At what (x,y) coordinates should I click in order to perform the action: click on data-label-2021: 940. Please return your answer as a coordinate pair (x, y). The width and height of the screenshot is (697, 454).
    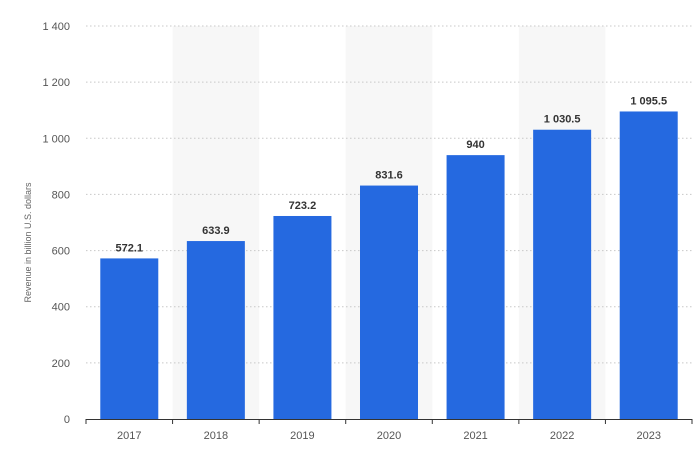
    Looking at the image, I should click on (475, 145).